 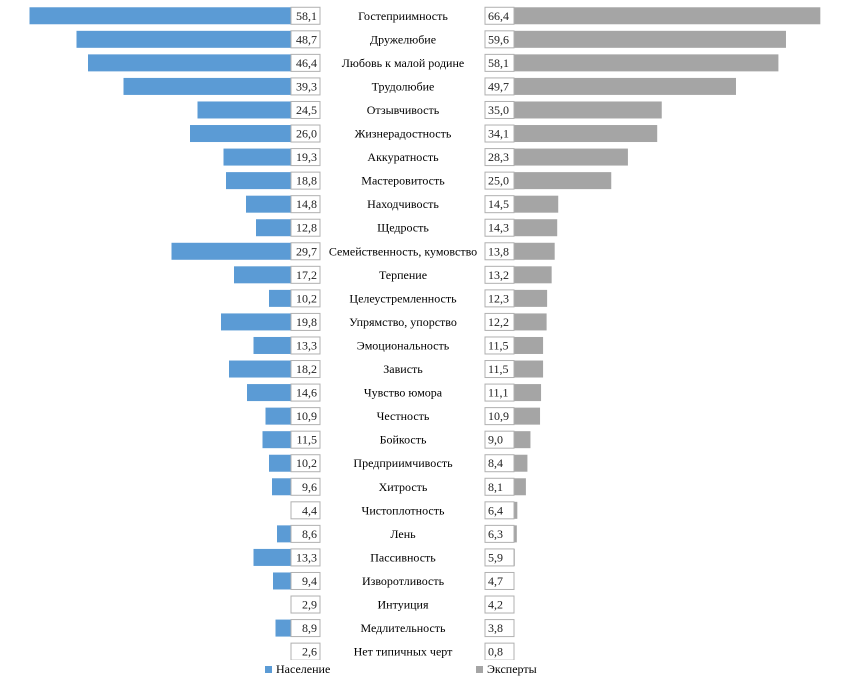 I want to click on category-label: Предприимчивость, so click(x=403, y=463).